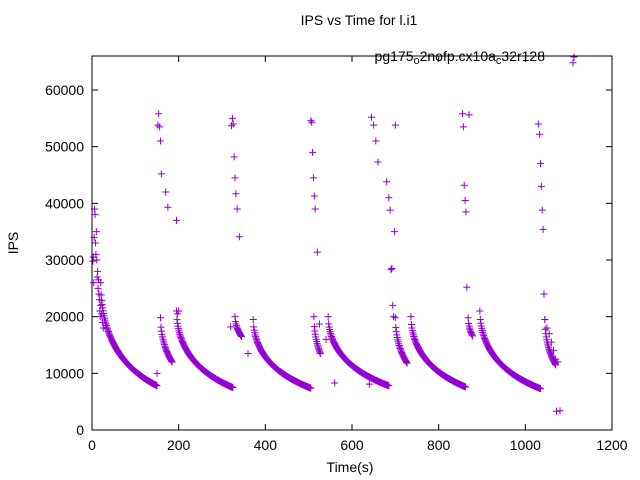 This screenshot has width=640, height=480. Describe the element at coordinates (13, 243) in the screenshot. I see `y-axis-label: IPS` at that location.